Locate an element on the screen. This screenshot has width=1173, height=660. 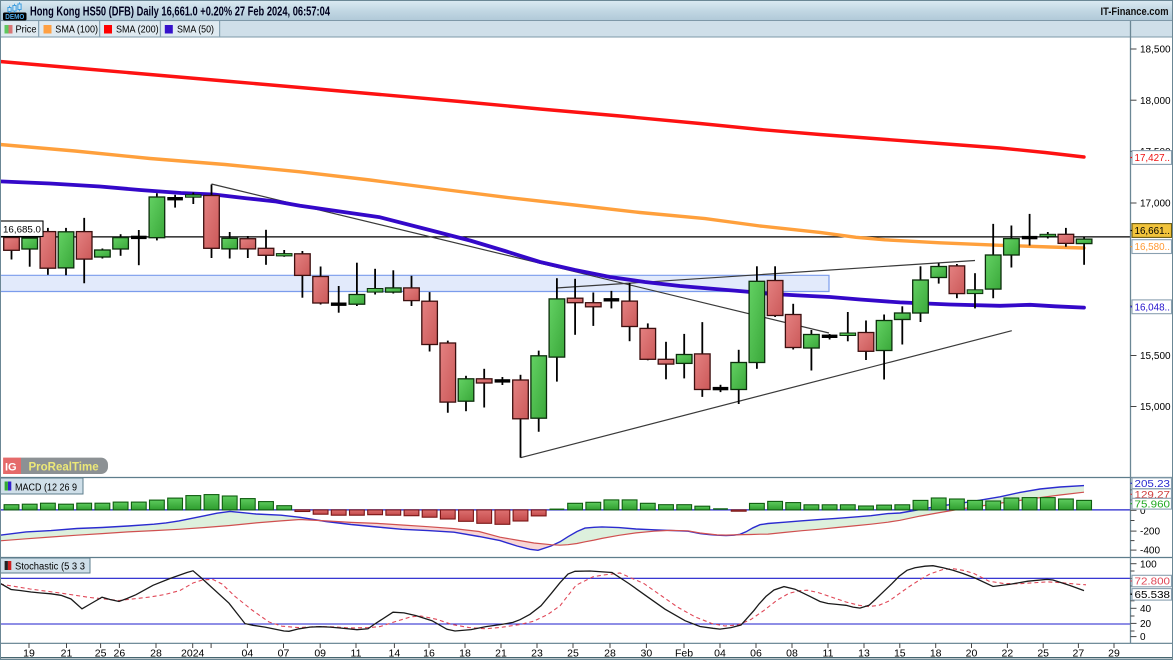
svg-text: 18,000 is located at coordinates (1155, 101).